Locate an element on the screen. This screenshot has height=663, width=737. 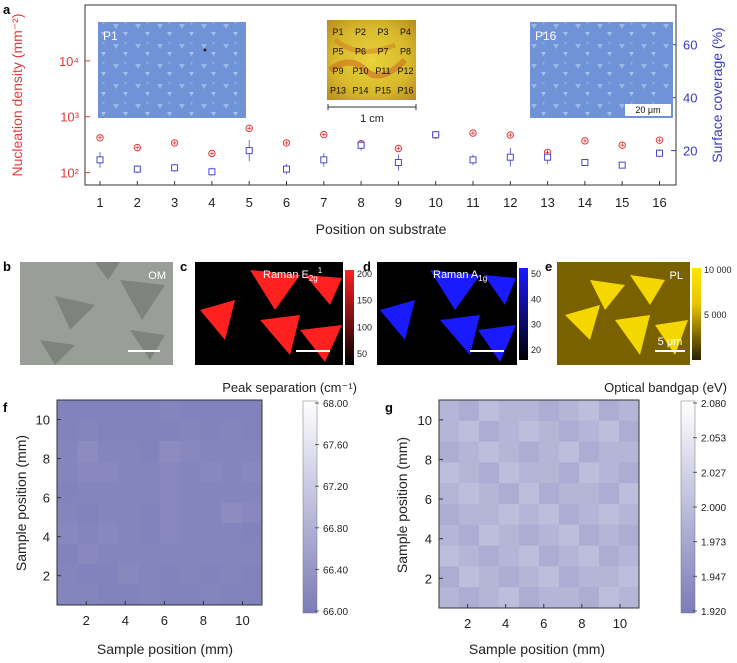
colorbar-ticks: 68.00 67.60 67.20 66.80 66.40 66.00 is located at coordinates (331, 508).